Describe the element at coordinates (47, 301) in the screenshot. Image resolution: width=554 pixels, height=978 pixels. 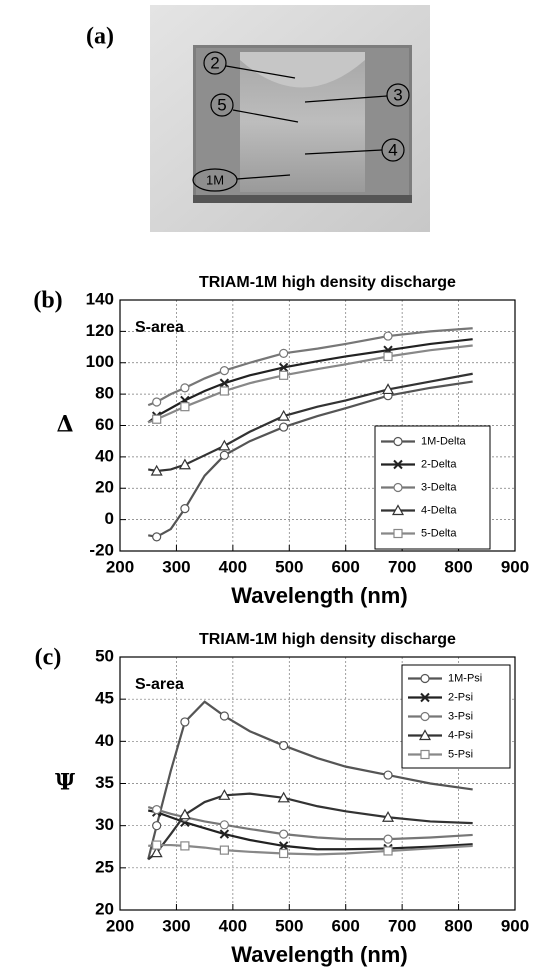
I see `panel-label: (b)` at that location.